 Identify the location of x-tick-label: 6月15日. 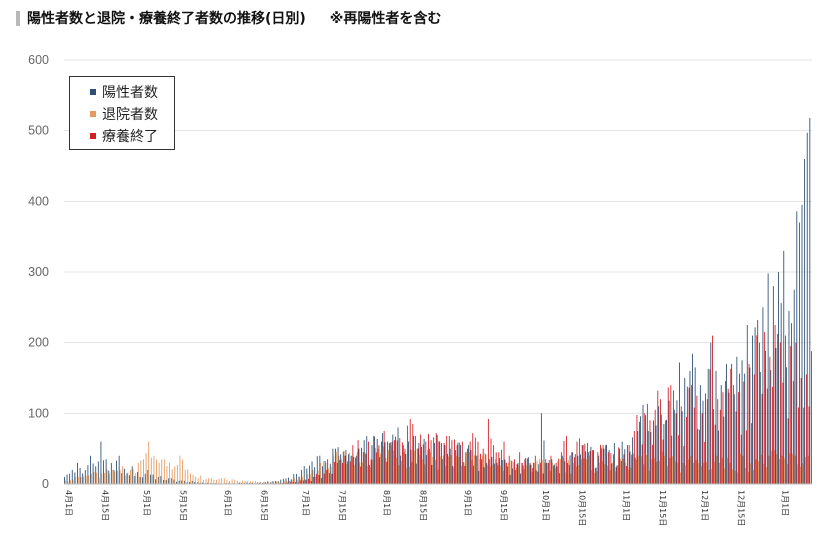
(263, 505).